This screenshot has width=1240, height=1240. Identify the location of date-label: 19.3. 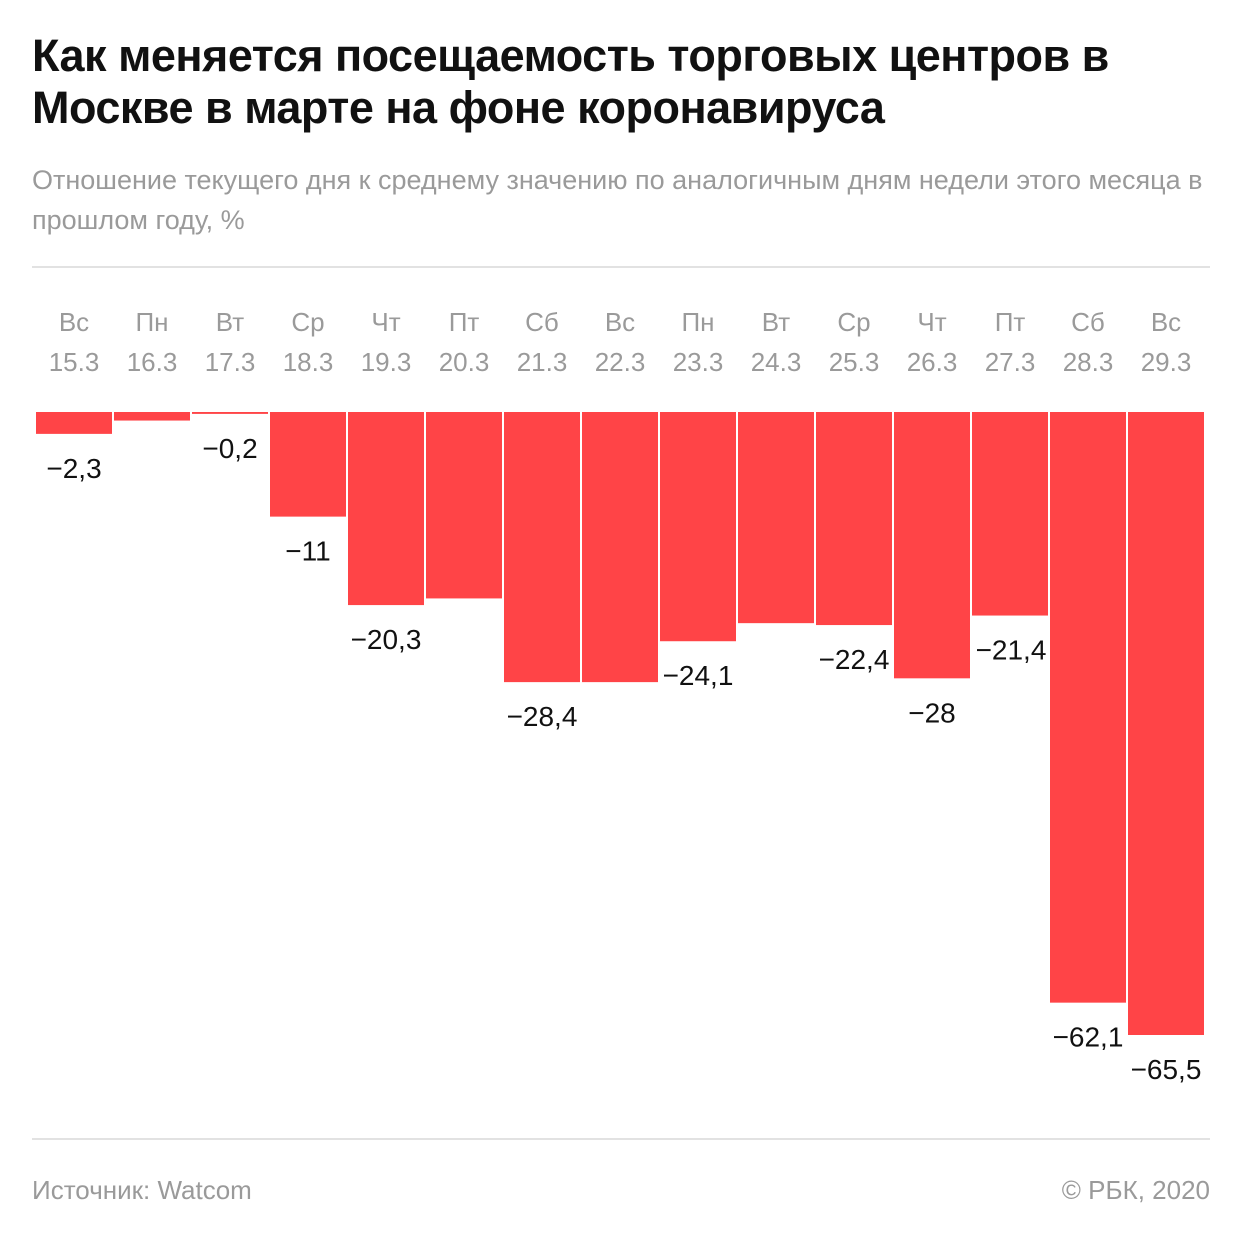
(386, 362).